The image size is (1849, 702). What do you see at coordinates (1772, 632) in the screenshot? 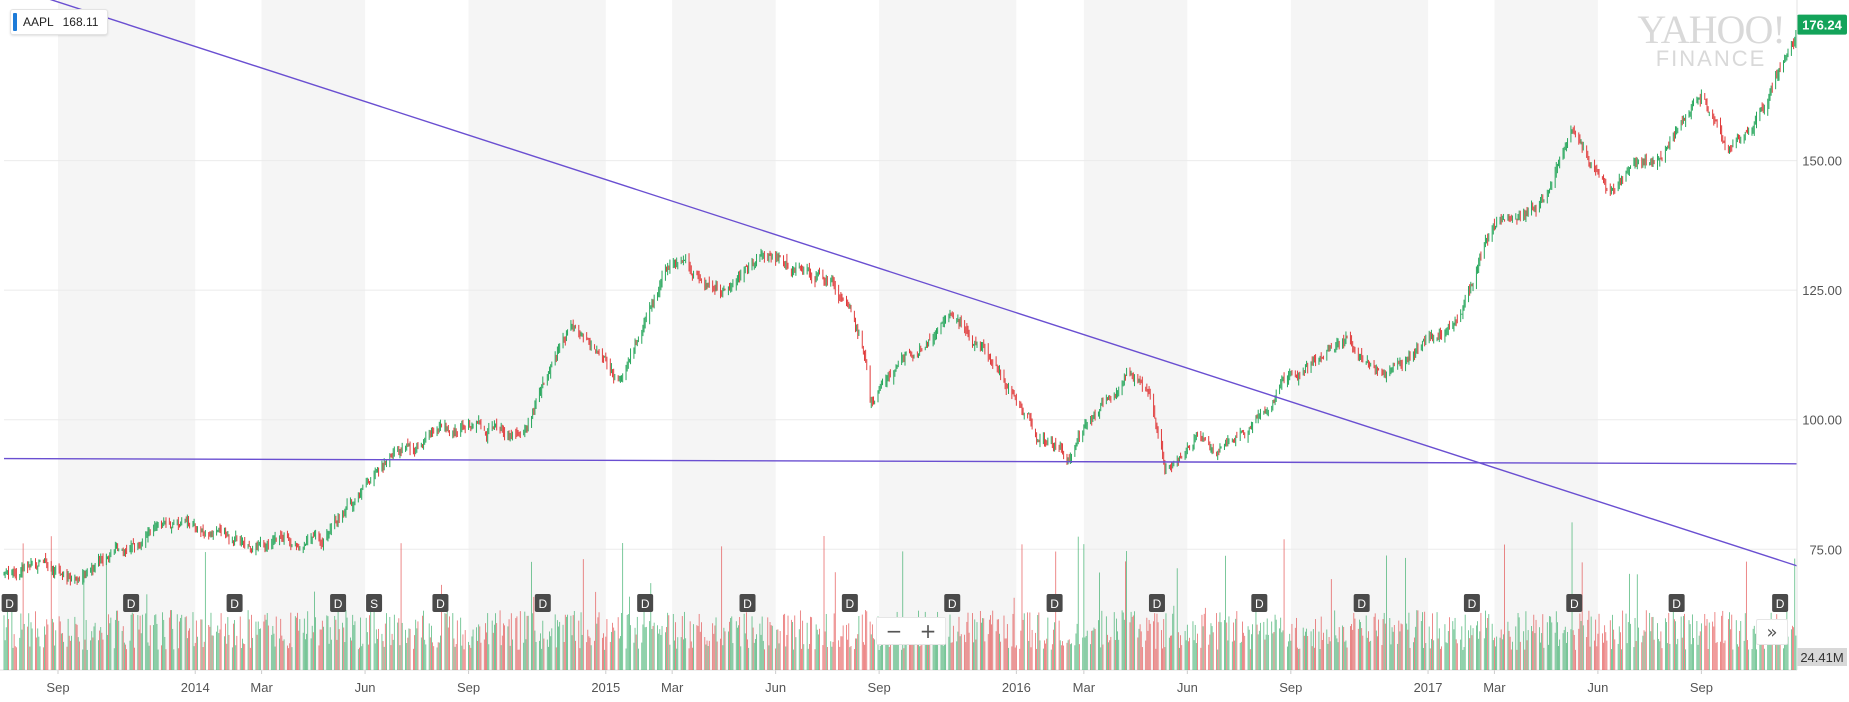
I see `expand-range-button: »` at bounding box center [1772, 632].